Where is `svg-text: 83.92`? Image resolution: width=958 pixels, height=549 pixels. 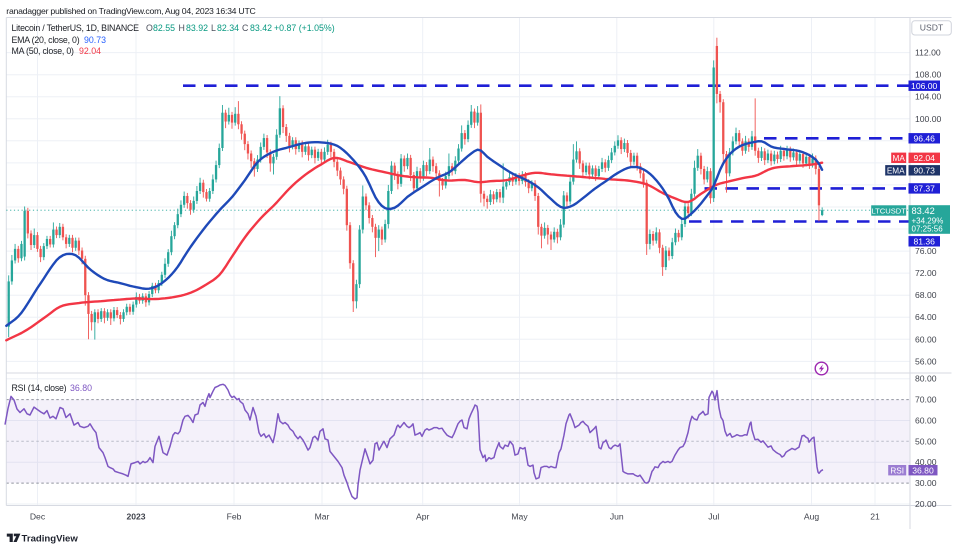
svg-text: 83.92 is located at coordinates (197, 28).